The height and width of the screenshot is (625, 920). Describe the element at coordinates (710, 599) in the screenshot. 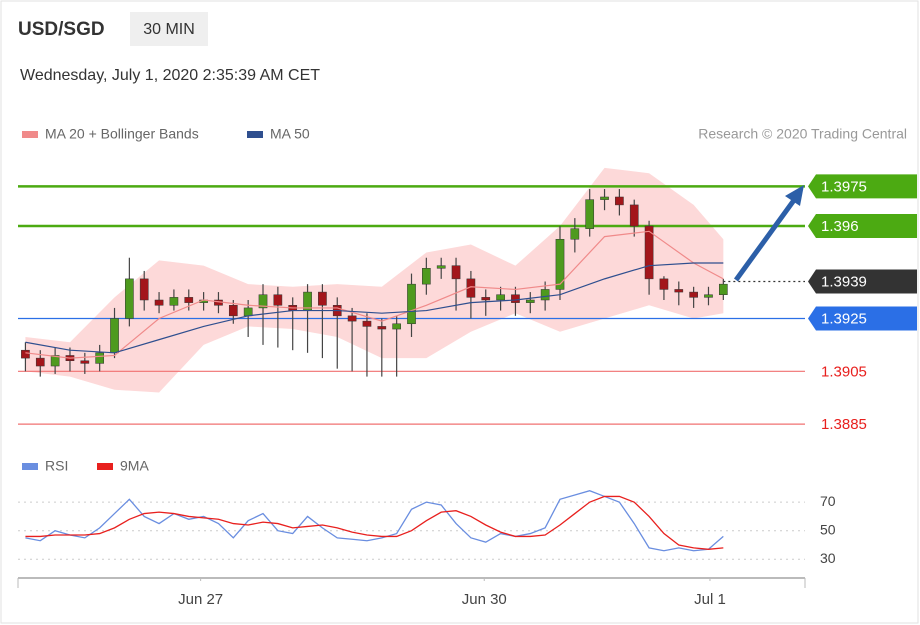

I see `x-tick-label: Jul 1` at that location.